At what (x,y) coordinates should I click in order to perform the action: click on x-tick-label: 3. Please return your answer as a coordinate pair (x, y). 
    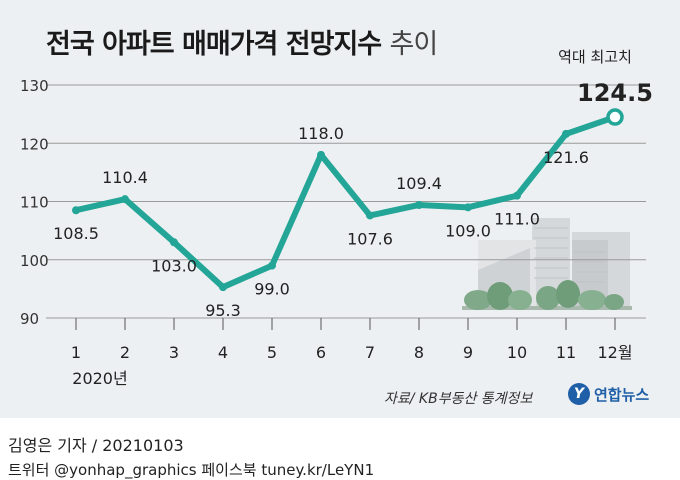
    Looking at the image, I should click on (174, 352).